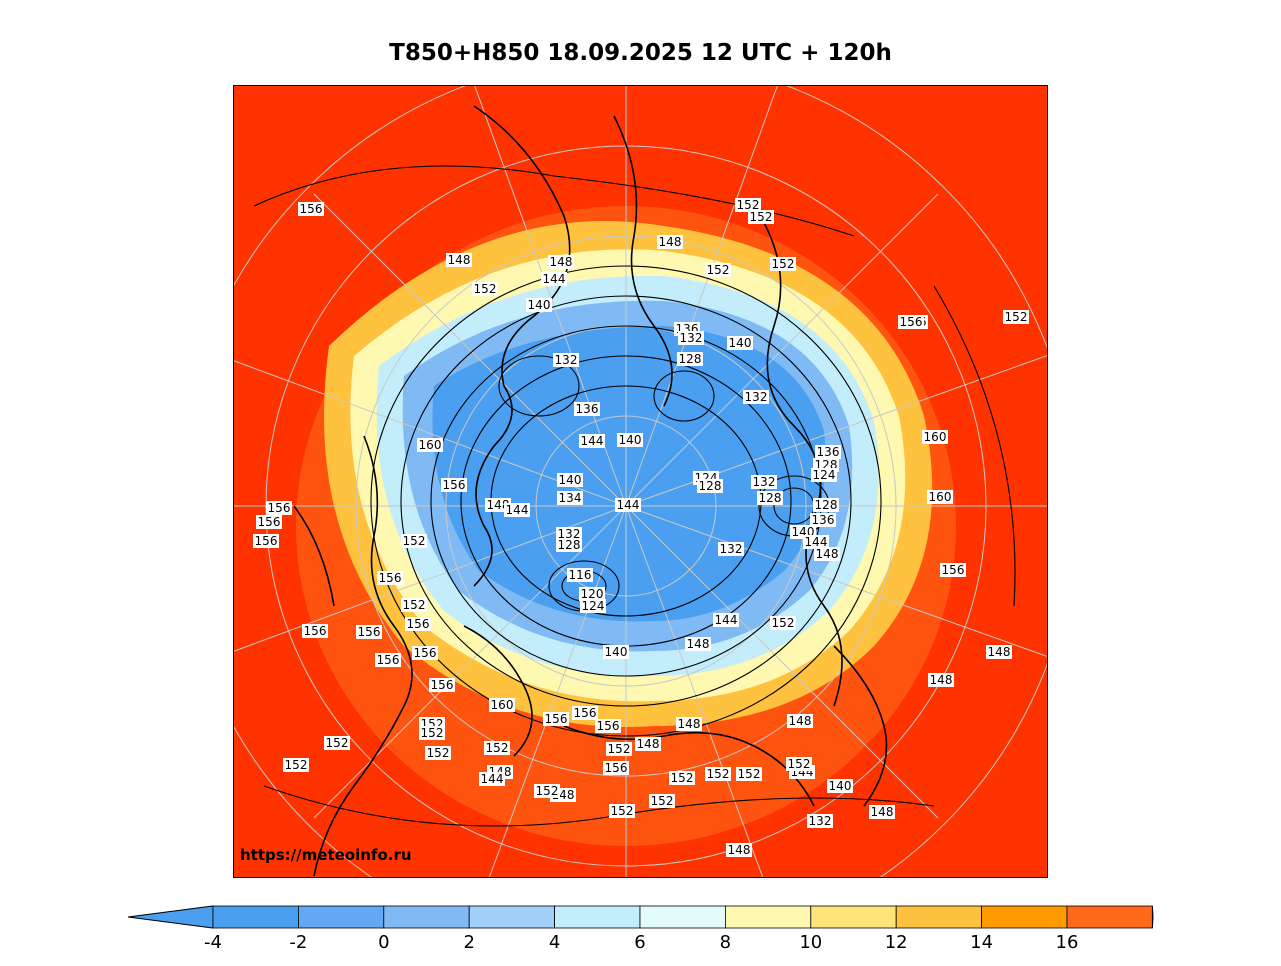 This screenshot has height=966, width=1281. Describe the element at coordinates (570, 498) in the screenshot. I see `height-label-text: 134` at that location.